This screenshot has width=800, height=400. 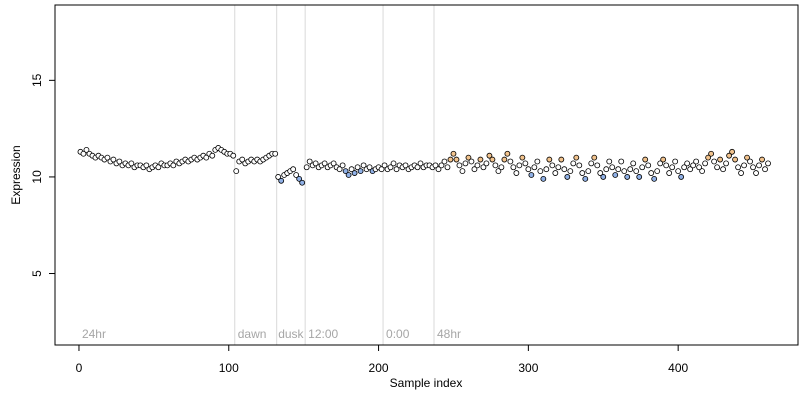 I want to click on y-axis-label: Expression, so click(x=16, y=174).